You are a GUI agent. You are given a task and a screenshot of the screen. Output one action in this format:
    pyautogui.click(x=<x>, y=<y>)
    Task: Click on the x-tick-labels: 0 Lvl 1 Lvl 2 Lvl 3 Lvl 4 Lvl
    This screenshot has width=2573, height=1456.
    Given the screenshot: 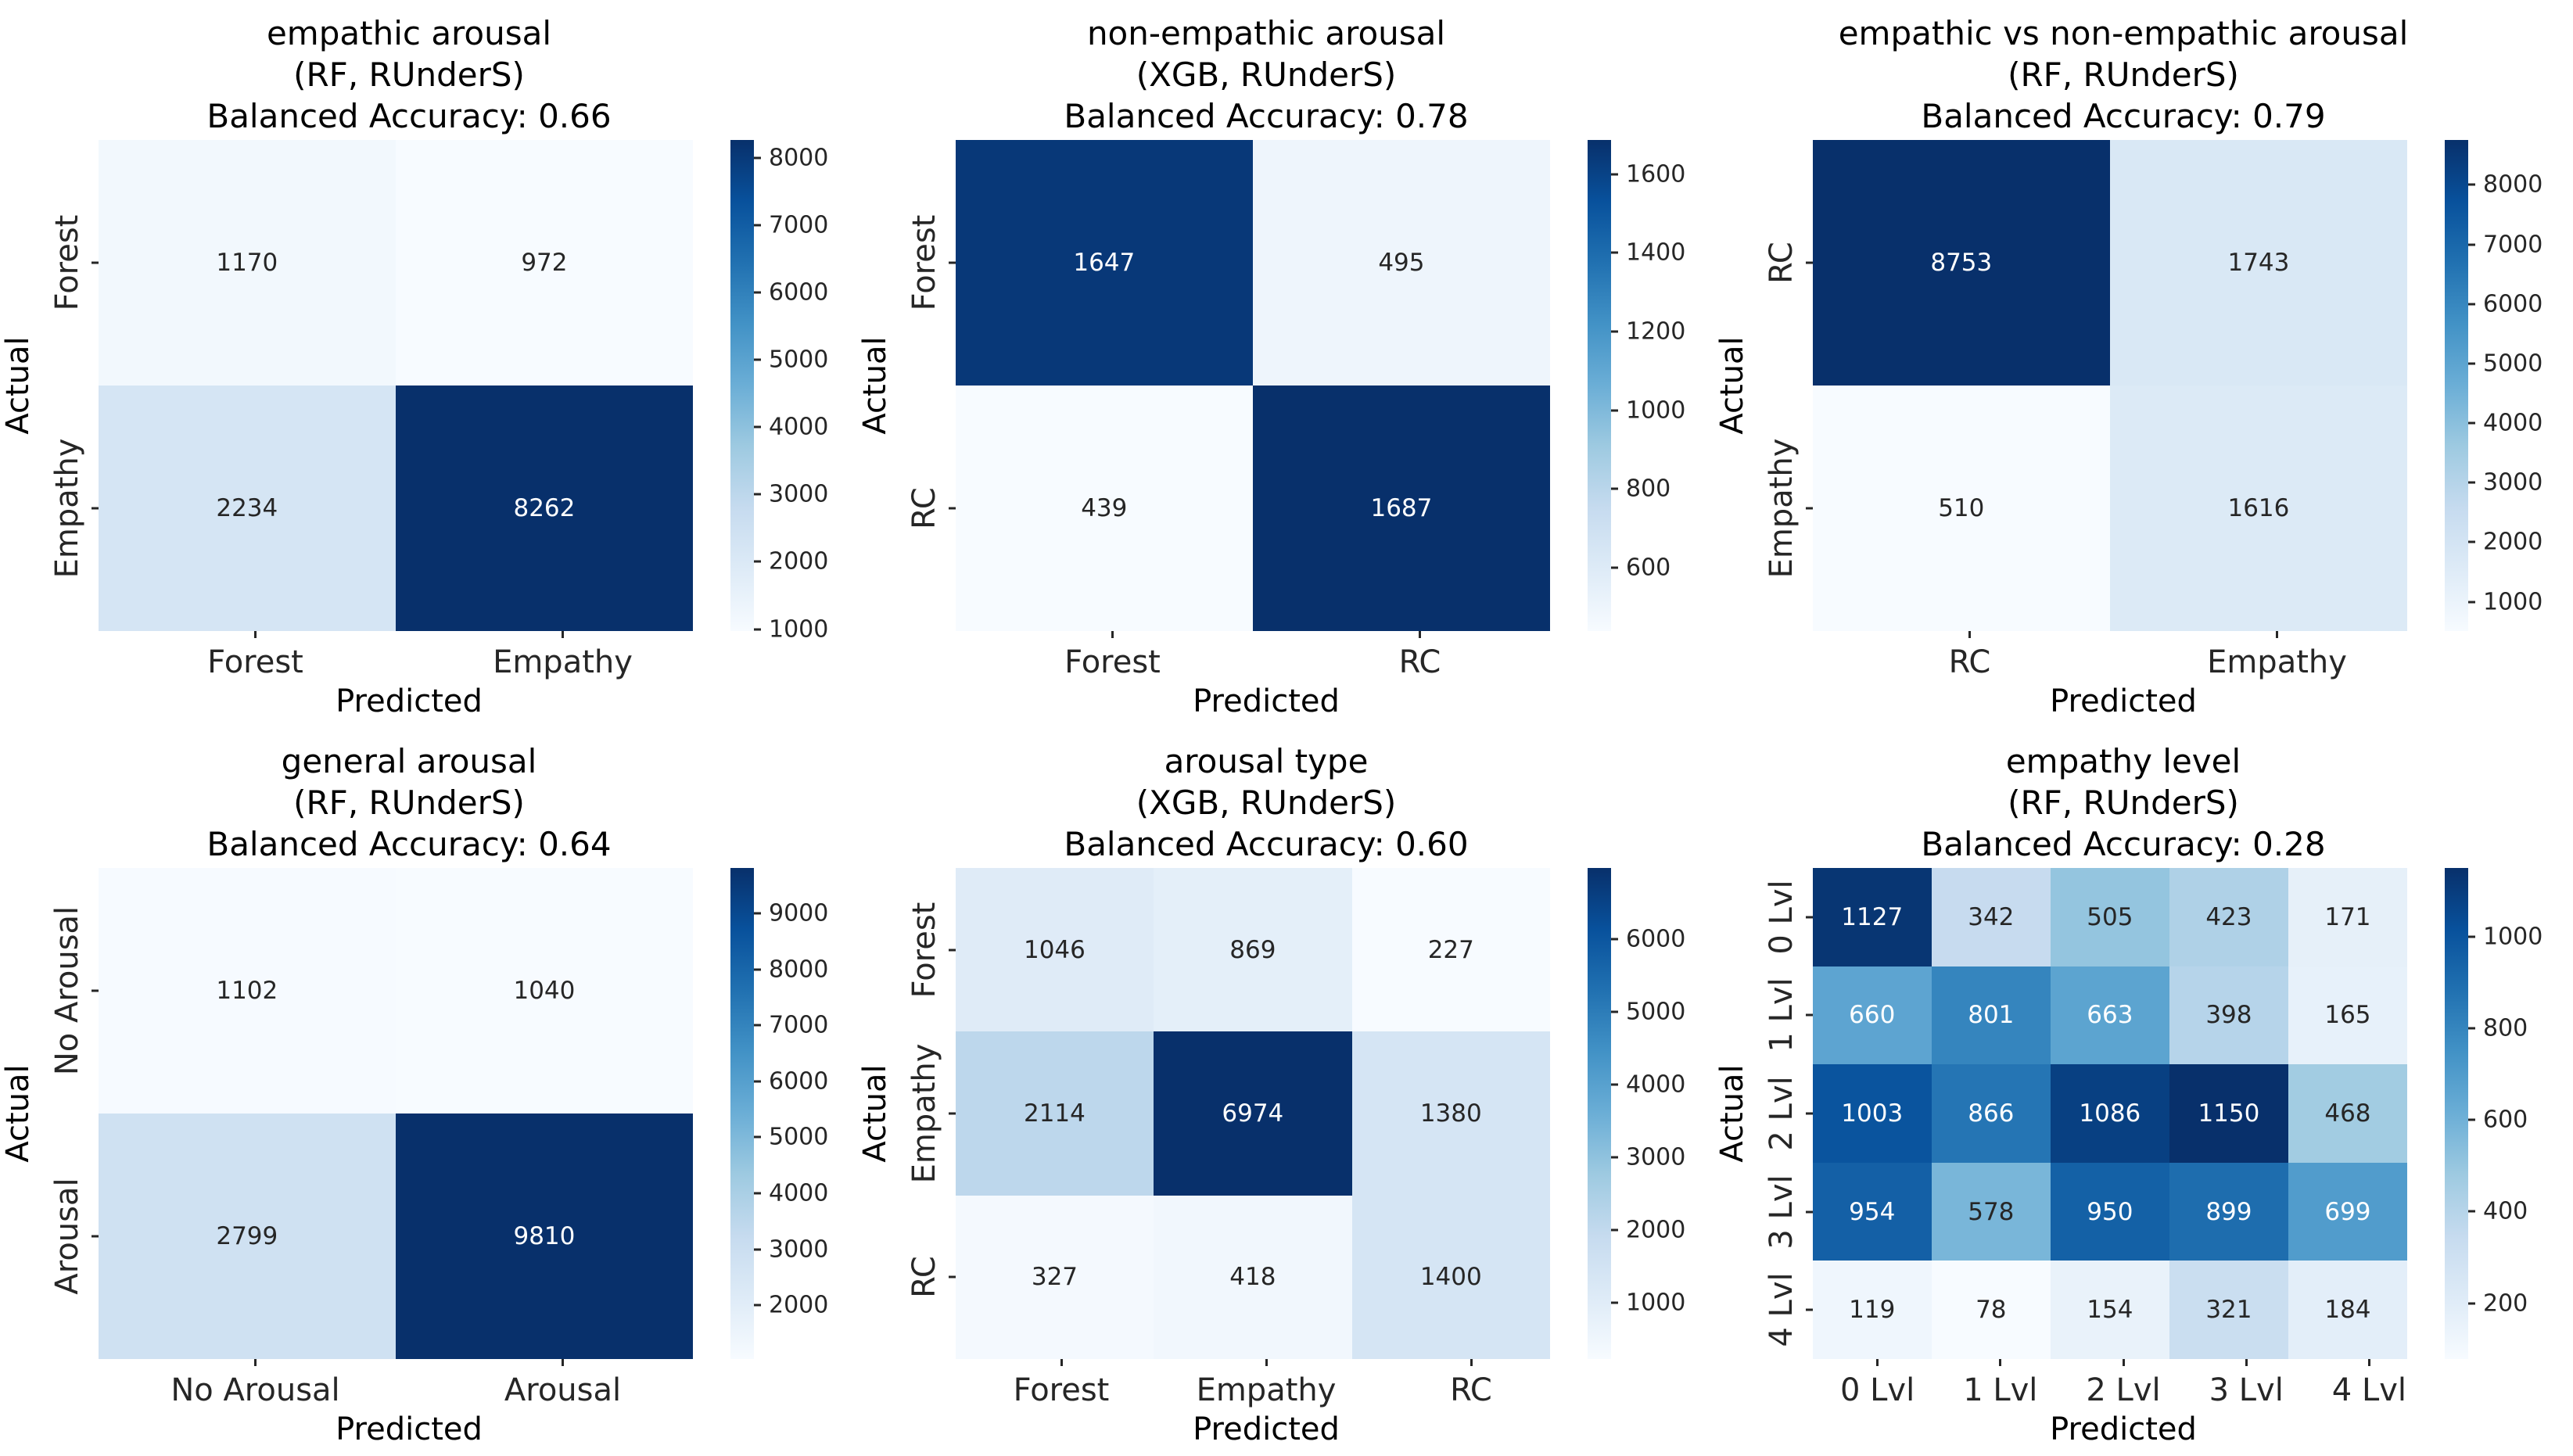 What is the action you would take?
    pyautogui.click(x=2123, y=1383)
    